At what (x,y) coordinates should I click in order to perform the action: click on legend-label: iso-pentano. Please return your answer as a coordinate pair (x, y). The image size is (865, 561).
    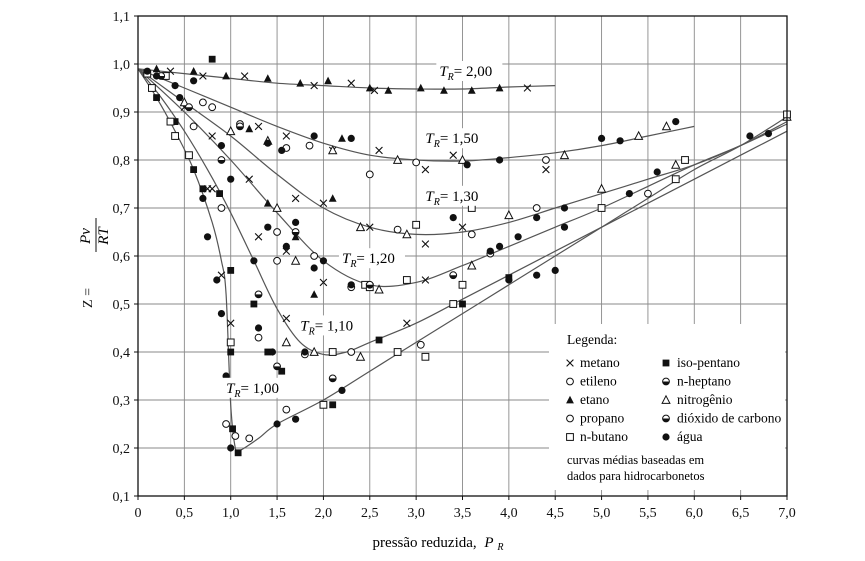
    Looking at the image, I should click on (708, 362).